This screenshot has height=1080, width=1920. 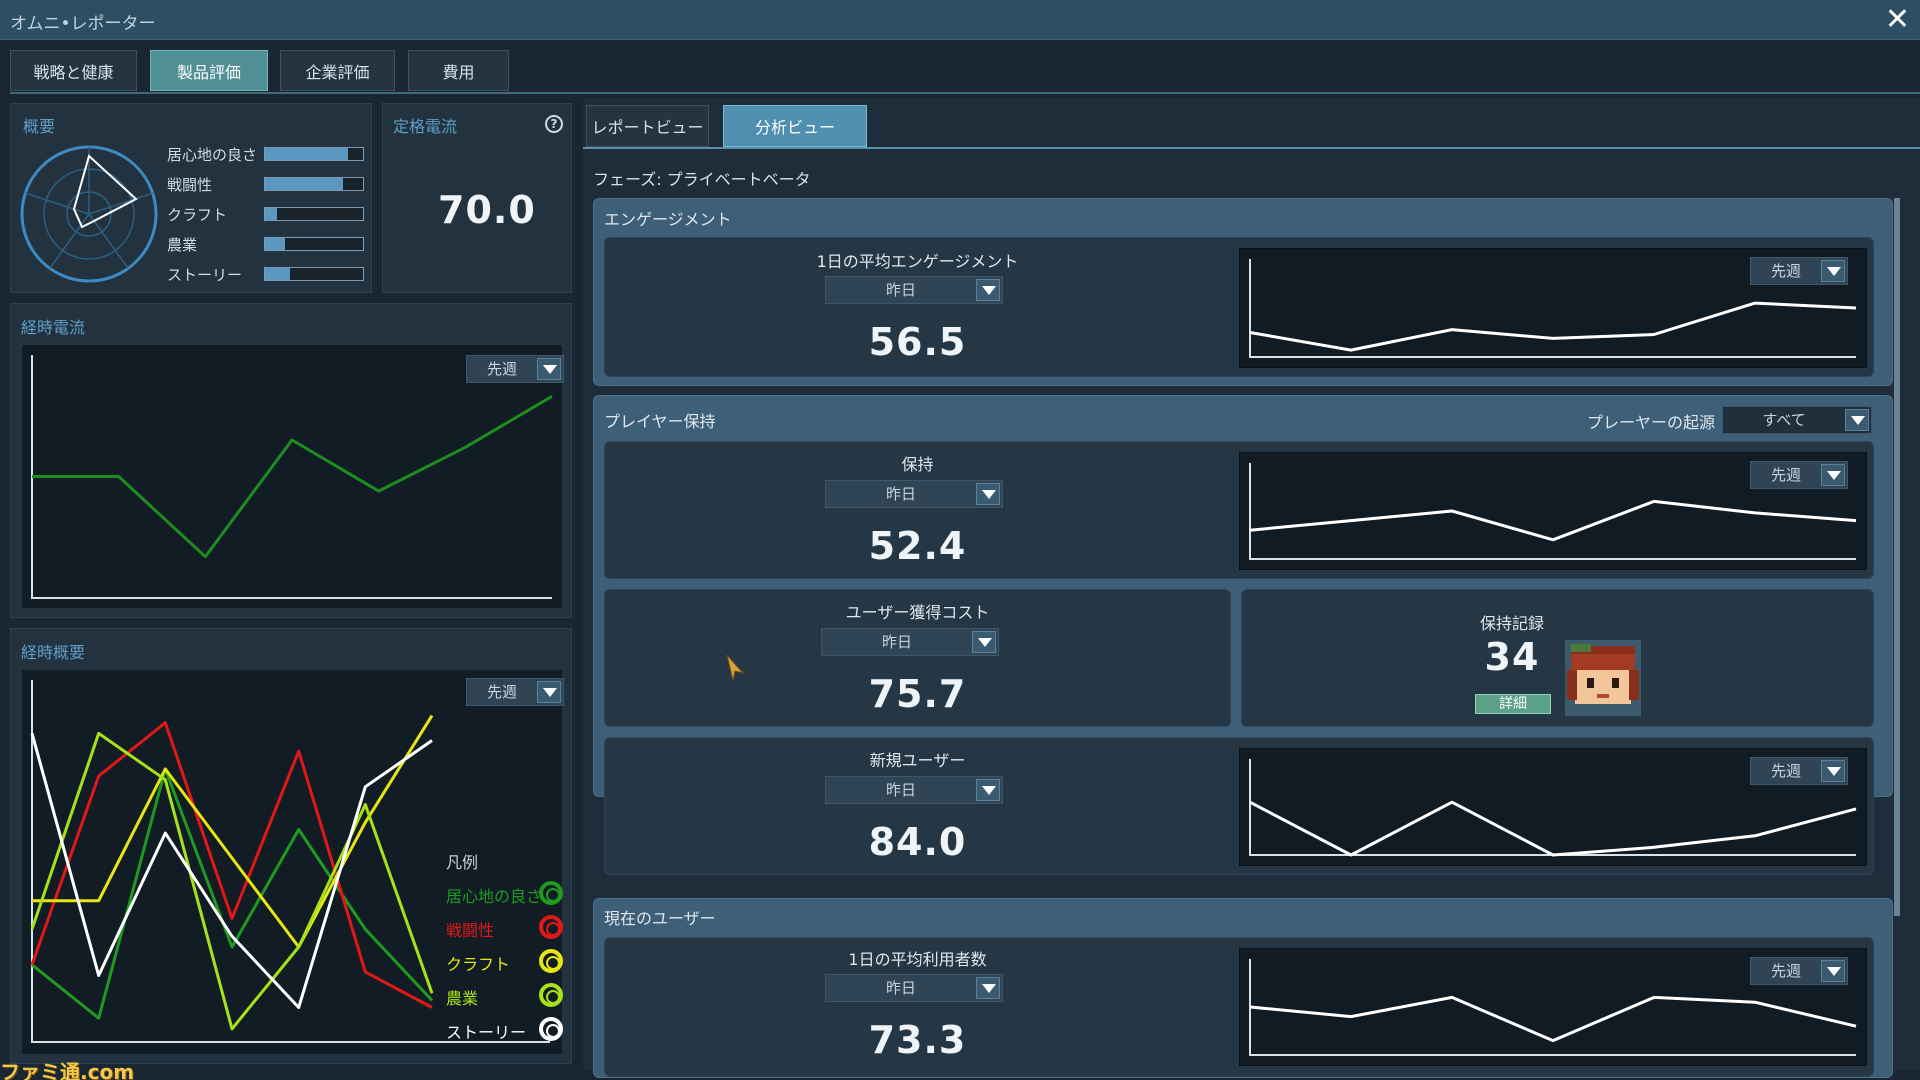 I want to click on character-avatar, so click(x=1603, y=678).